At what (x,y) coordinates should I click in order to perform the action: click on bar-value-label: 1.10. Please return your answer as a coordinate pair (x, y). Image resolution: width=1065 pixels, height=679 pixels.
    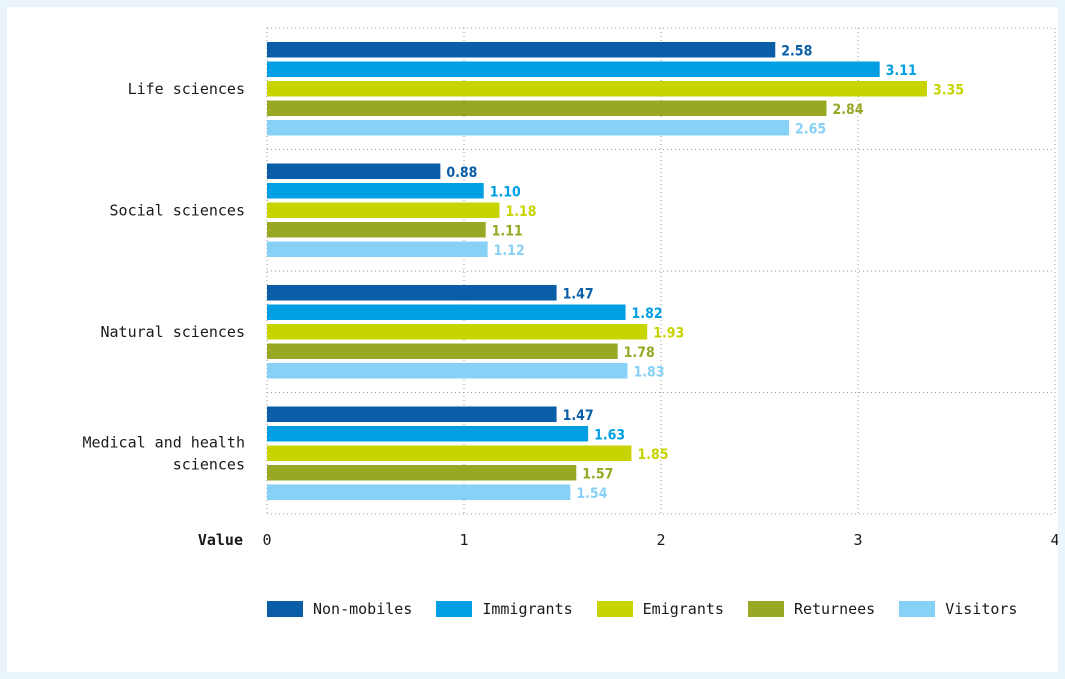
    Looking at the image, I should click on (505, 193).